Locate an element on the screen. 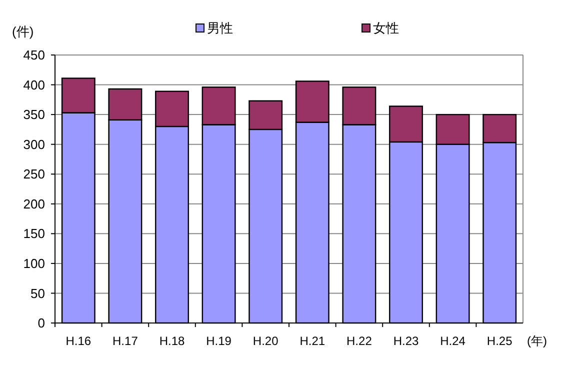  legend-label: 女性 is located at coordinates (386, 28).